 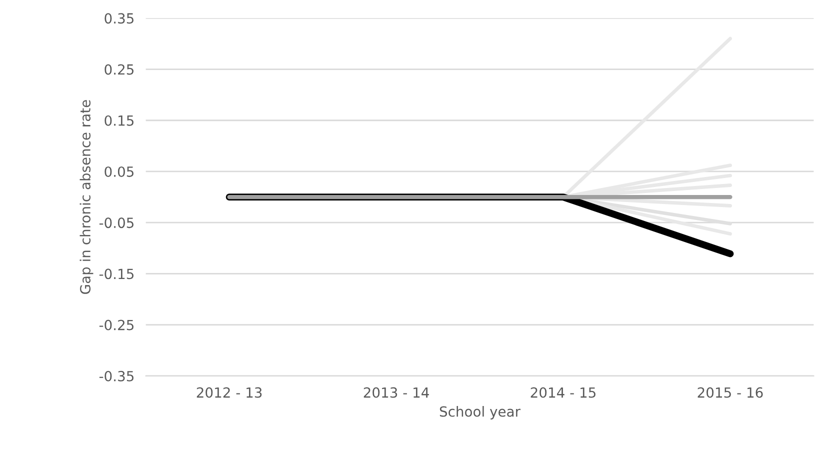 I want to click on y-tick-label: 0.25, so click(x=119, y=69).